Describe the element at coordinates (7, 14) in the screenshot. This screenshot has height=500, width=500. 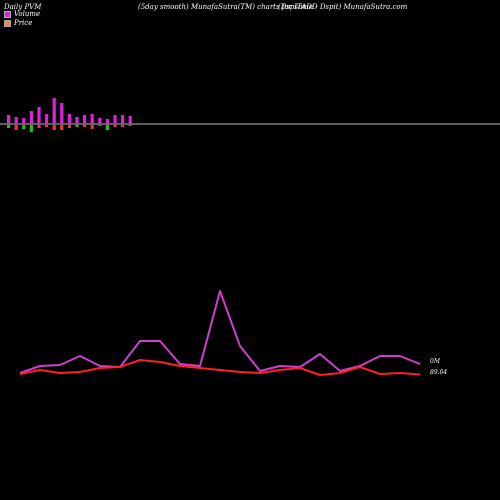
I see `volume-swatch` at that location.